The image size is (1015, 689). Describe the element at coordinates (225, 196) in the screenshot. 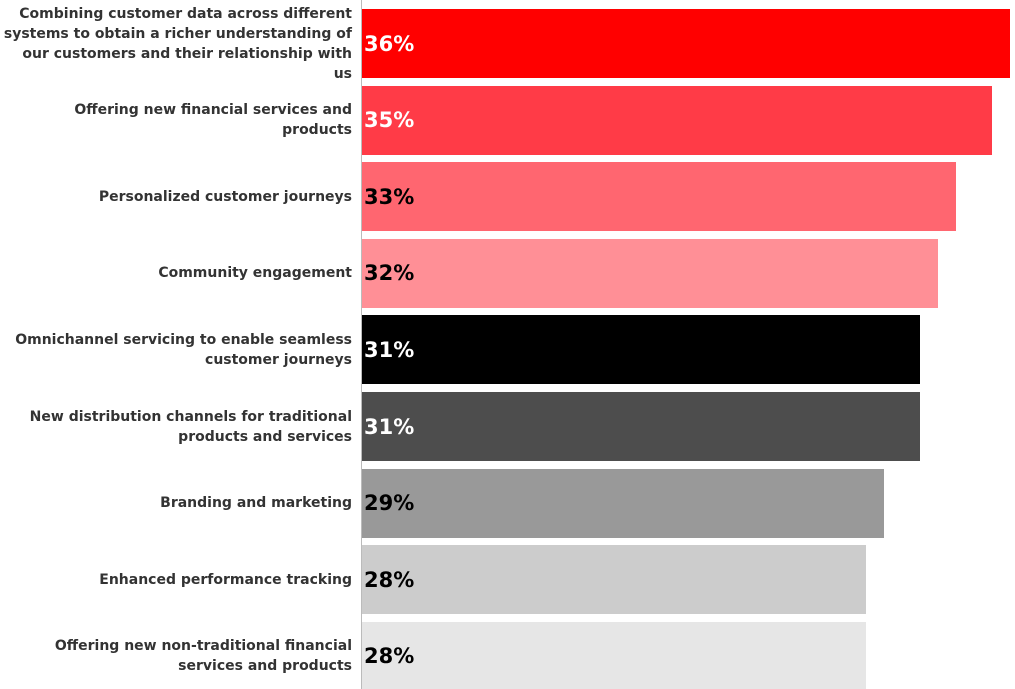

I see `category-label: Personalized customer journeys` at that location.